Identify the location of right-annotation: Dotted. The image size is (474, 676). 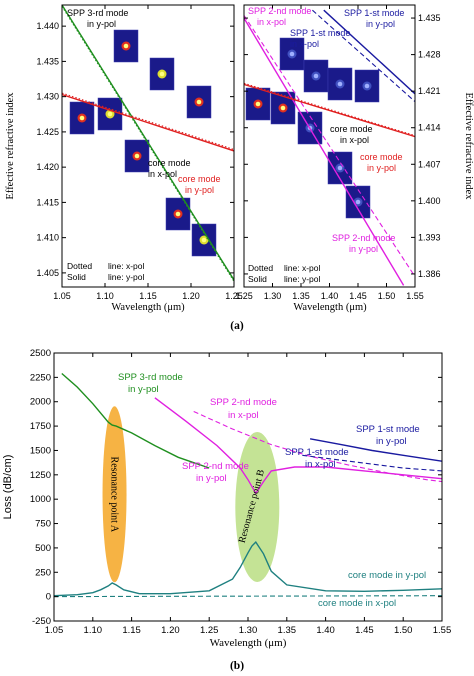
(260, 268).